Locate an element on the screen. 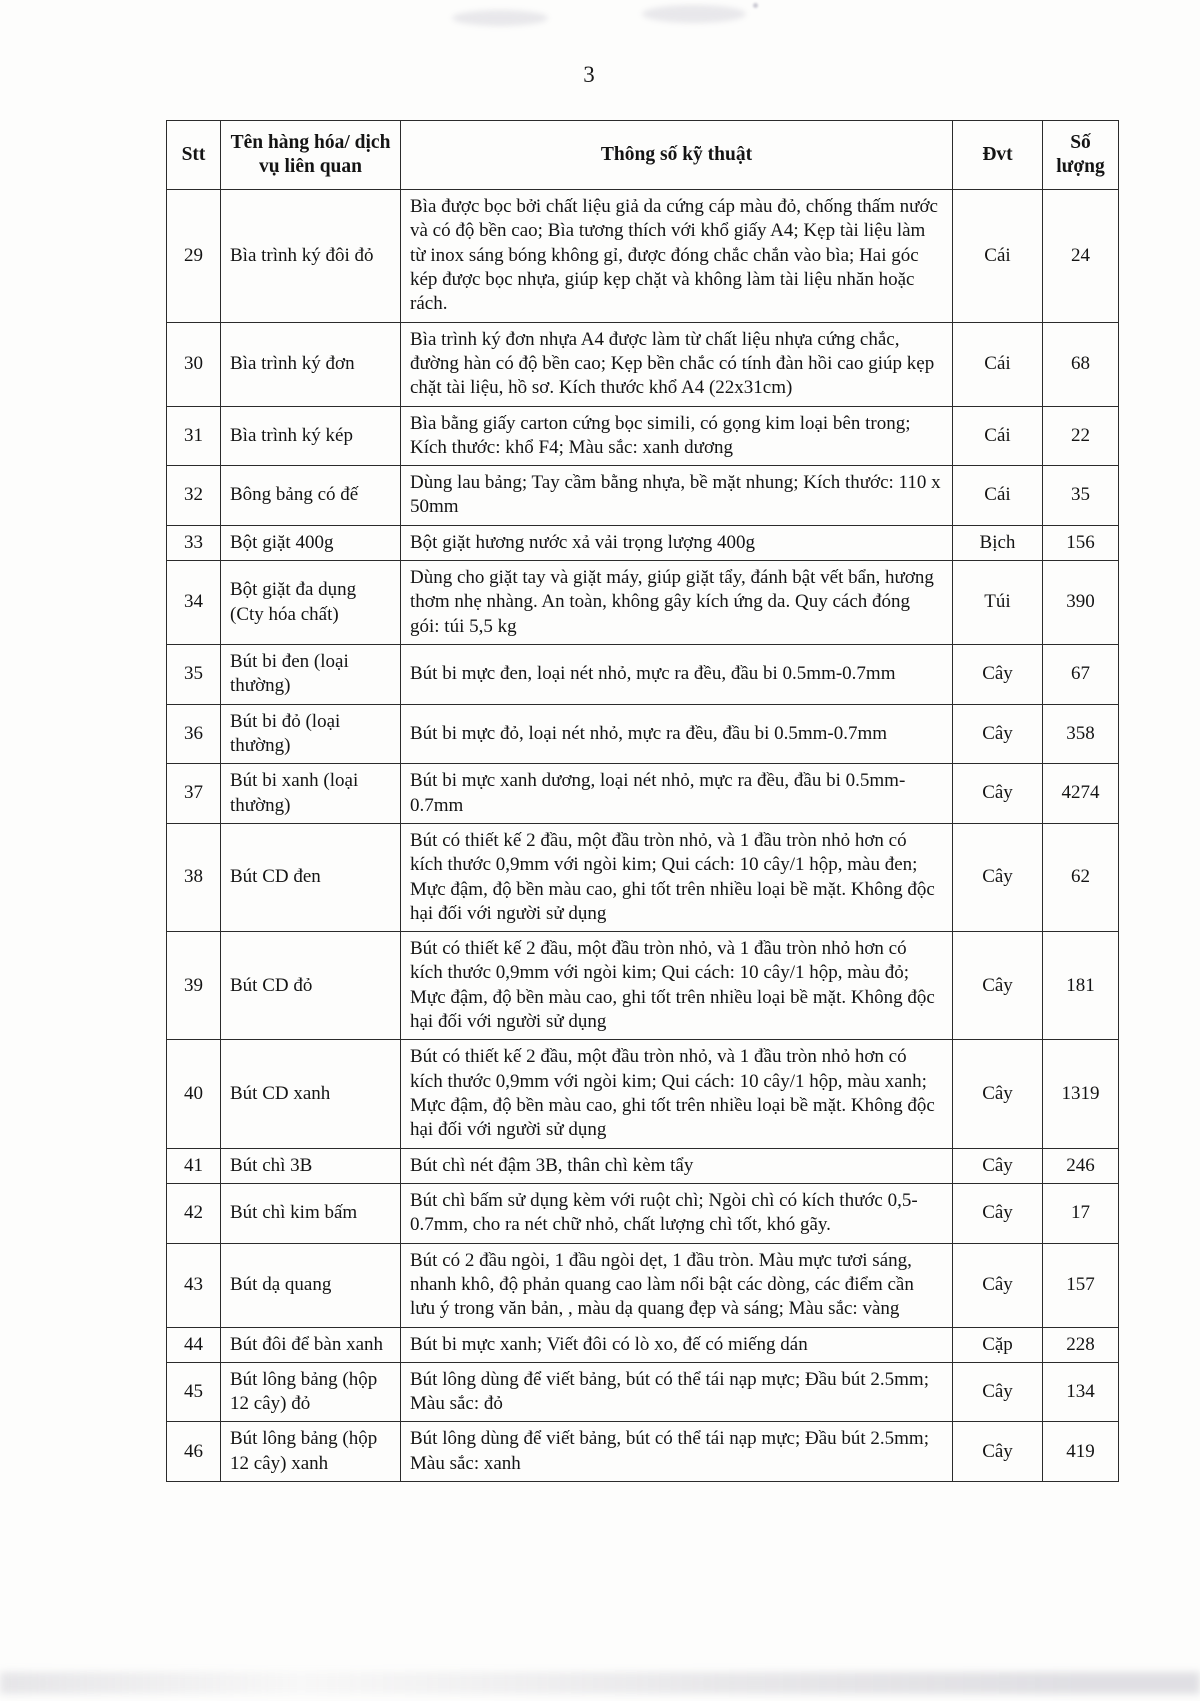  row-stt: 37 is located at coordinates (193, 793).